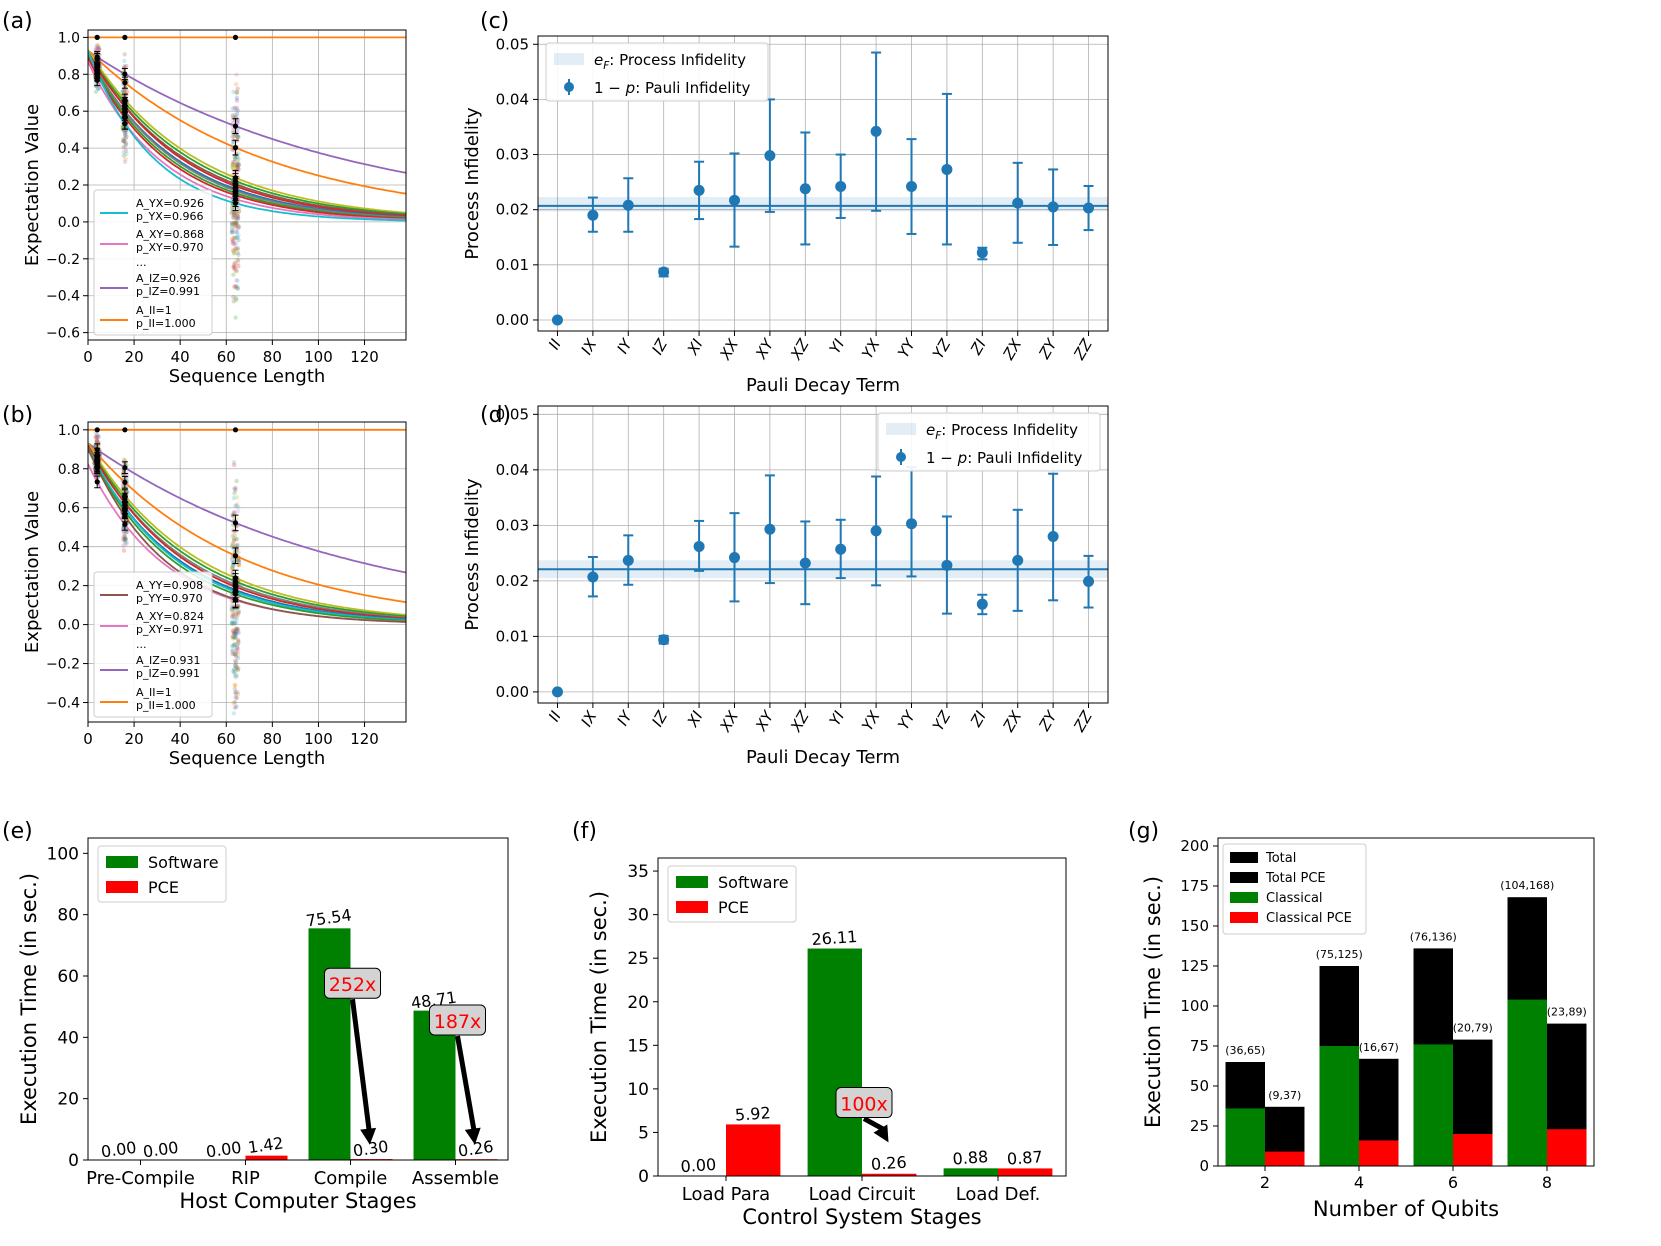 The width and height of the screenshot is (1661, 1246). I want to click on bar-value-label: 0.00, so click(119, 1150).